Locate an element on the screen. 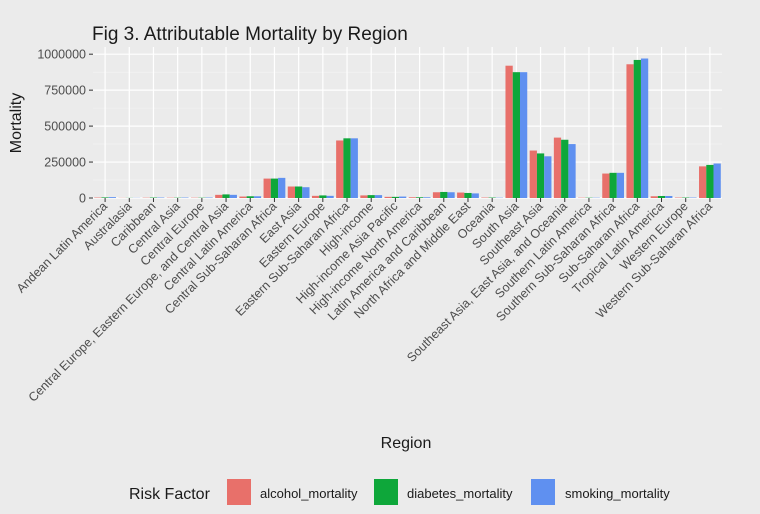 The height and width of the screenshot is (514, 760). y-tick-label: 500000 is located at coordinates (65, 127).